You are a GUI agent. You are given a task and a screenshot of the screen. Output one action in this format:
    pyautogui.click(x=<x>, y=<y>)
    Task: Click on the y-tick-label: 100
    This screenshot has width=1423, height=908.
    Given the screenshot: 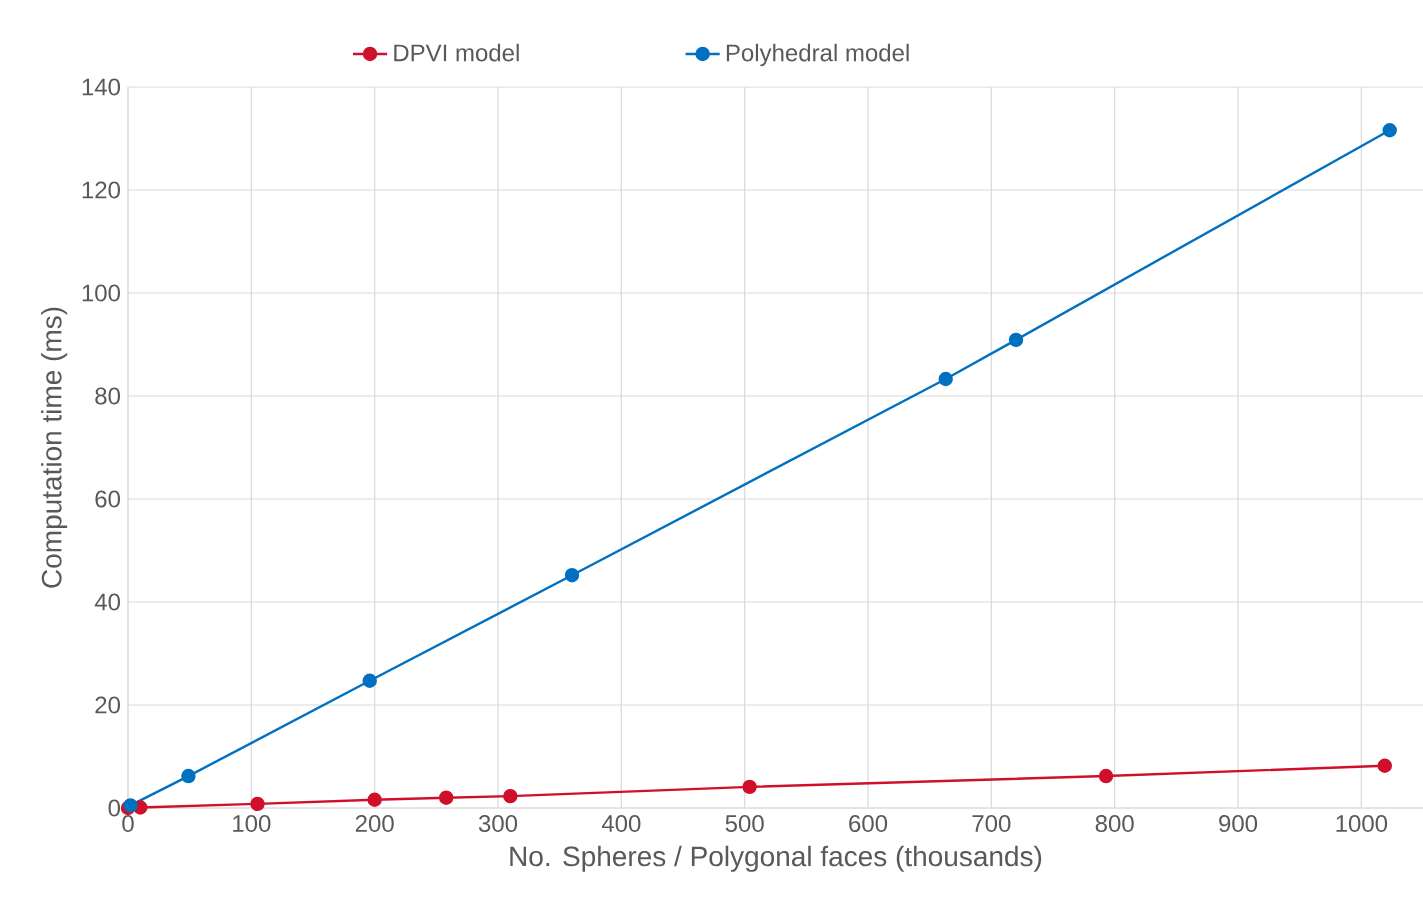 What is the action you would take?
    pyautogui.click(x=101, y=293)
    